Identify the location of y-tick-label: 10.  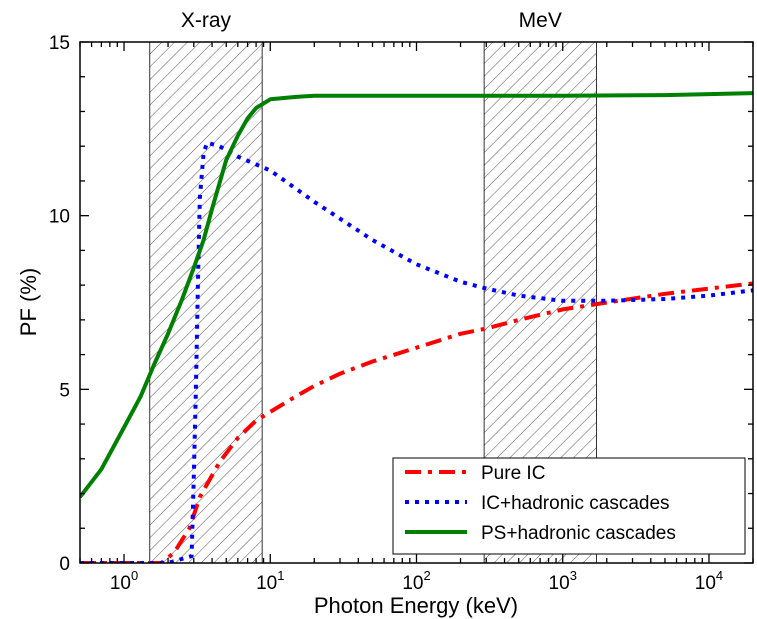
(59, 217).